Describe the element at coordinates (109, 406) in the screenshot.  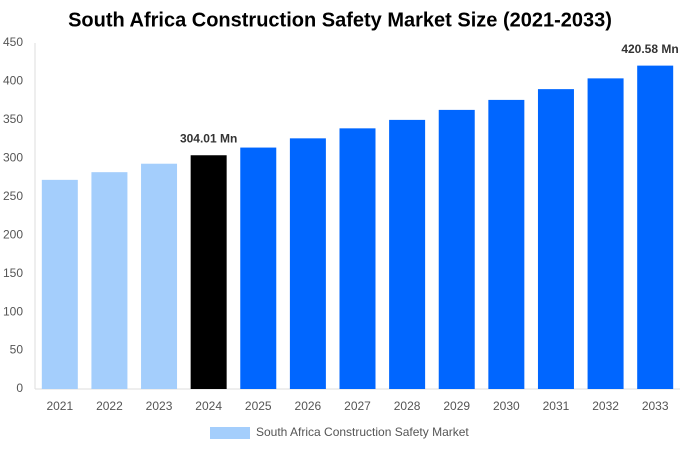
I see `x-tick-label: 2022` at that location.